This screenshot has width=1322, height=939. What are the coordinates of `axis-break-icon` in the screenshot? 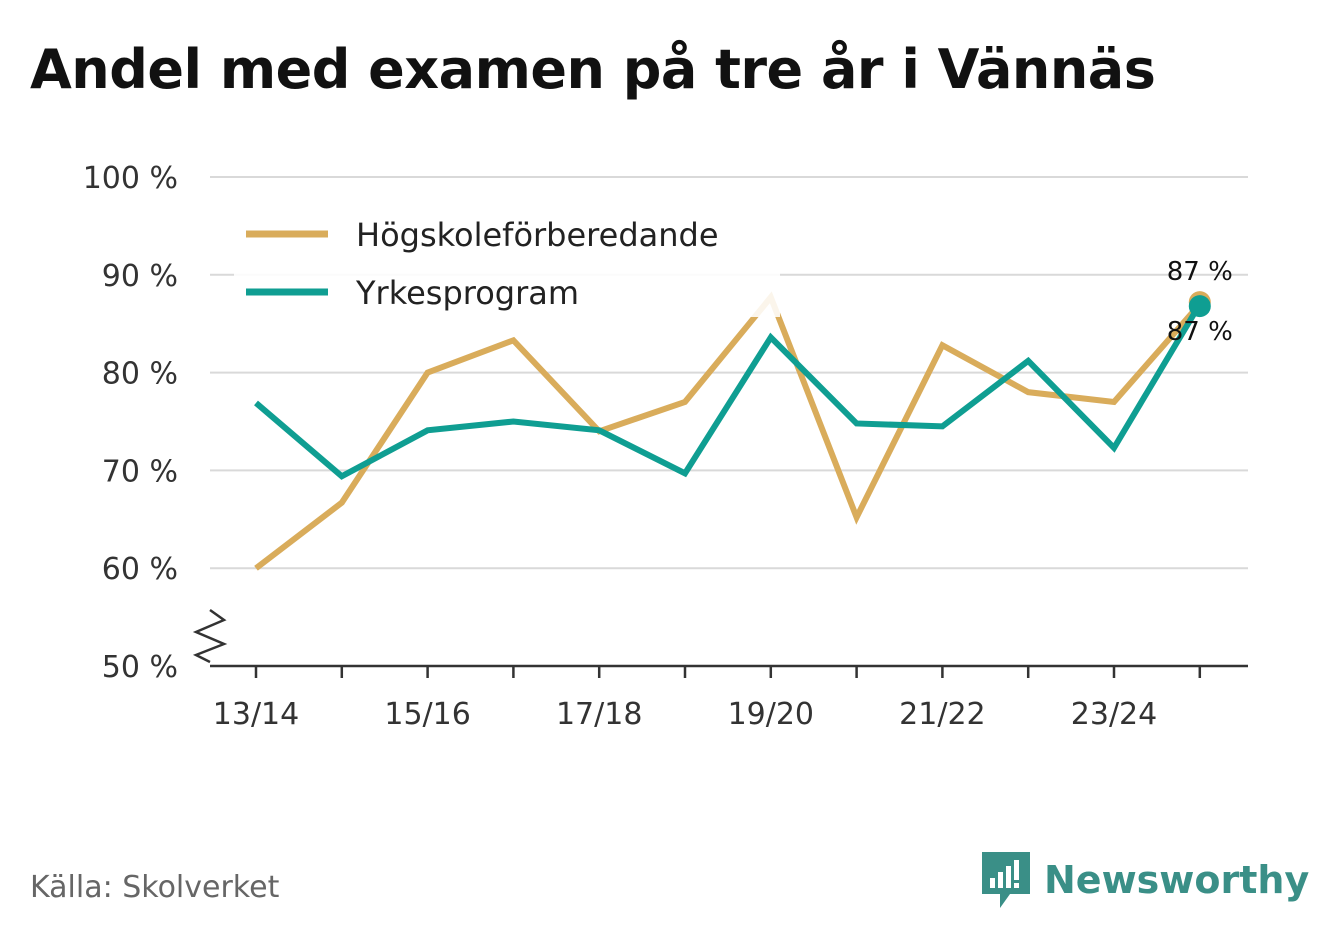 It's located at (210, 636).